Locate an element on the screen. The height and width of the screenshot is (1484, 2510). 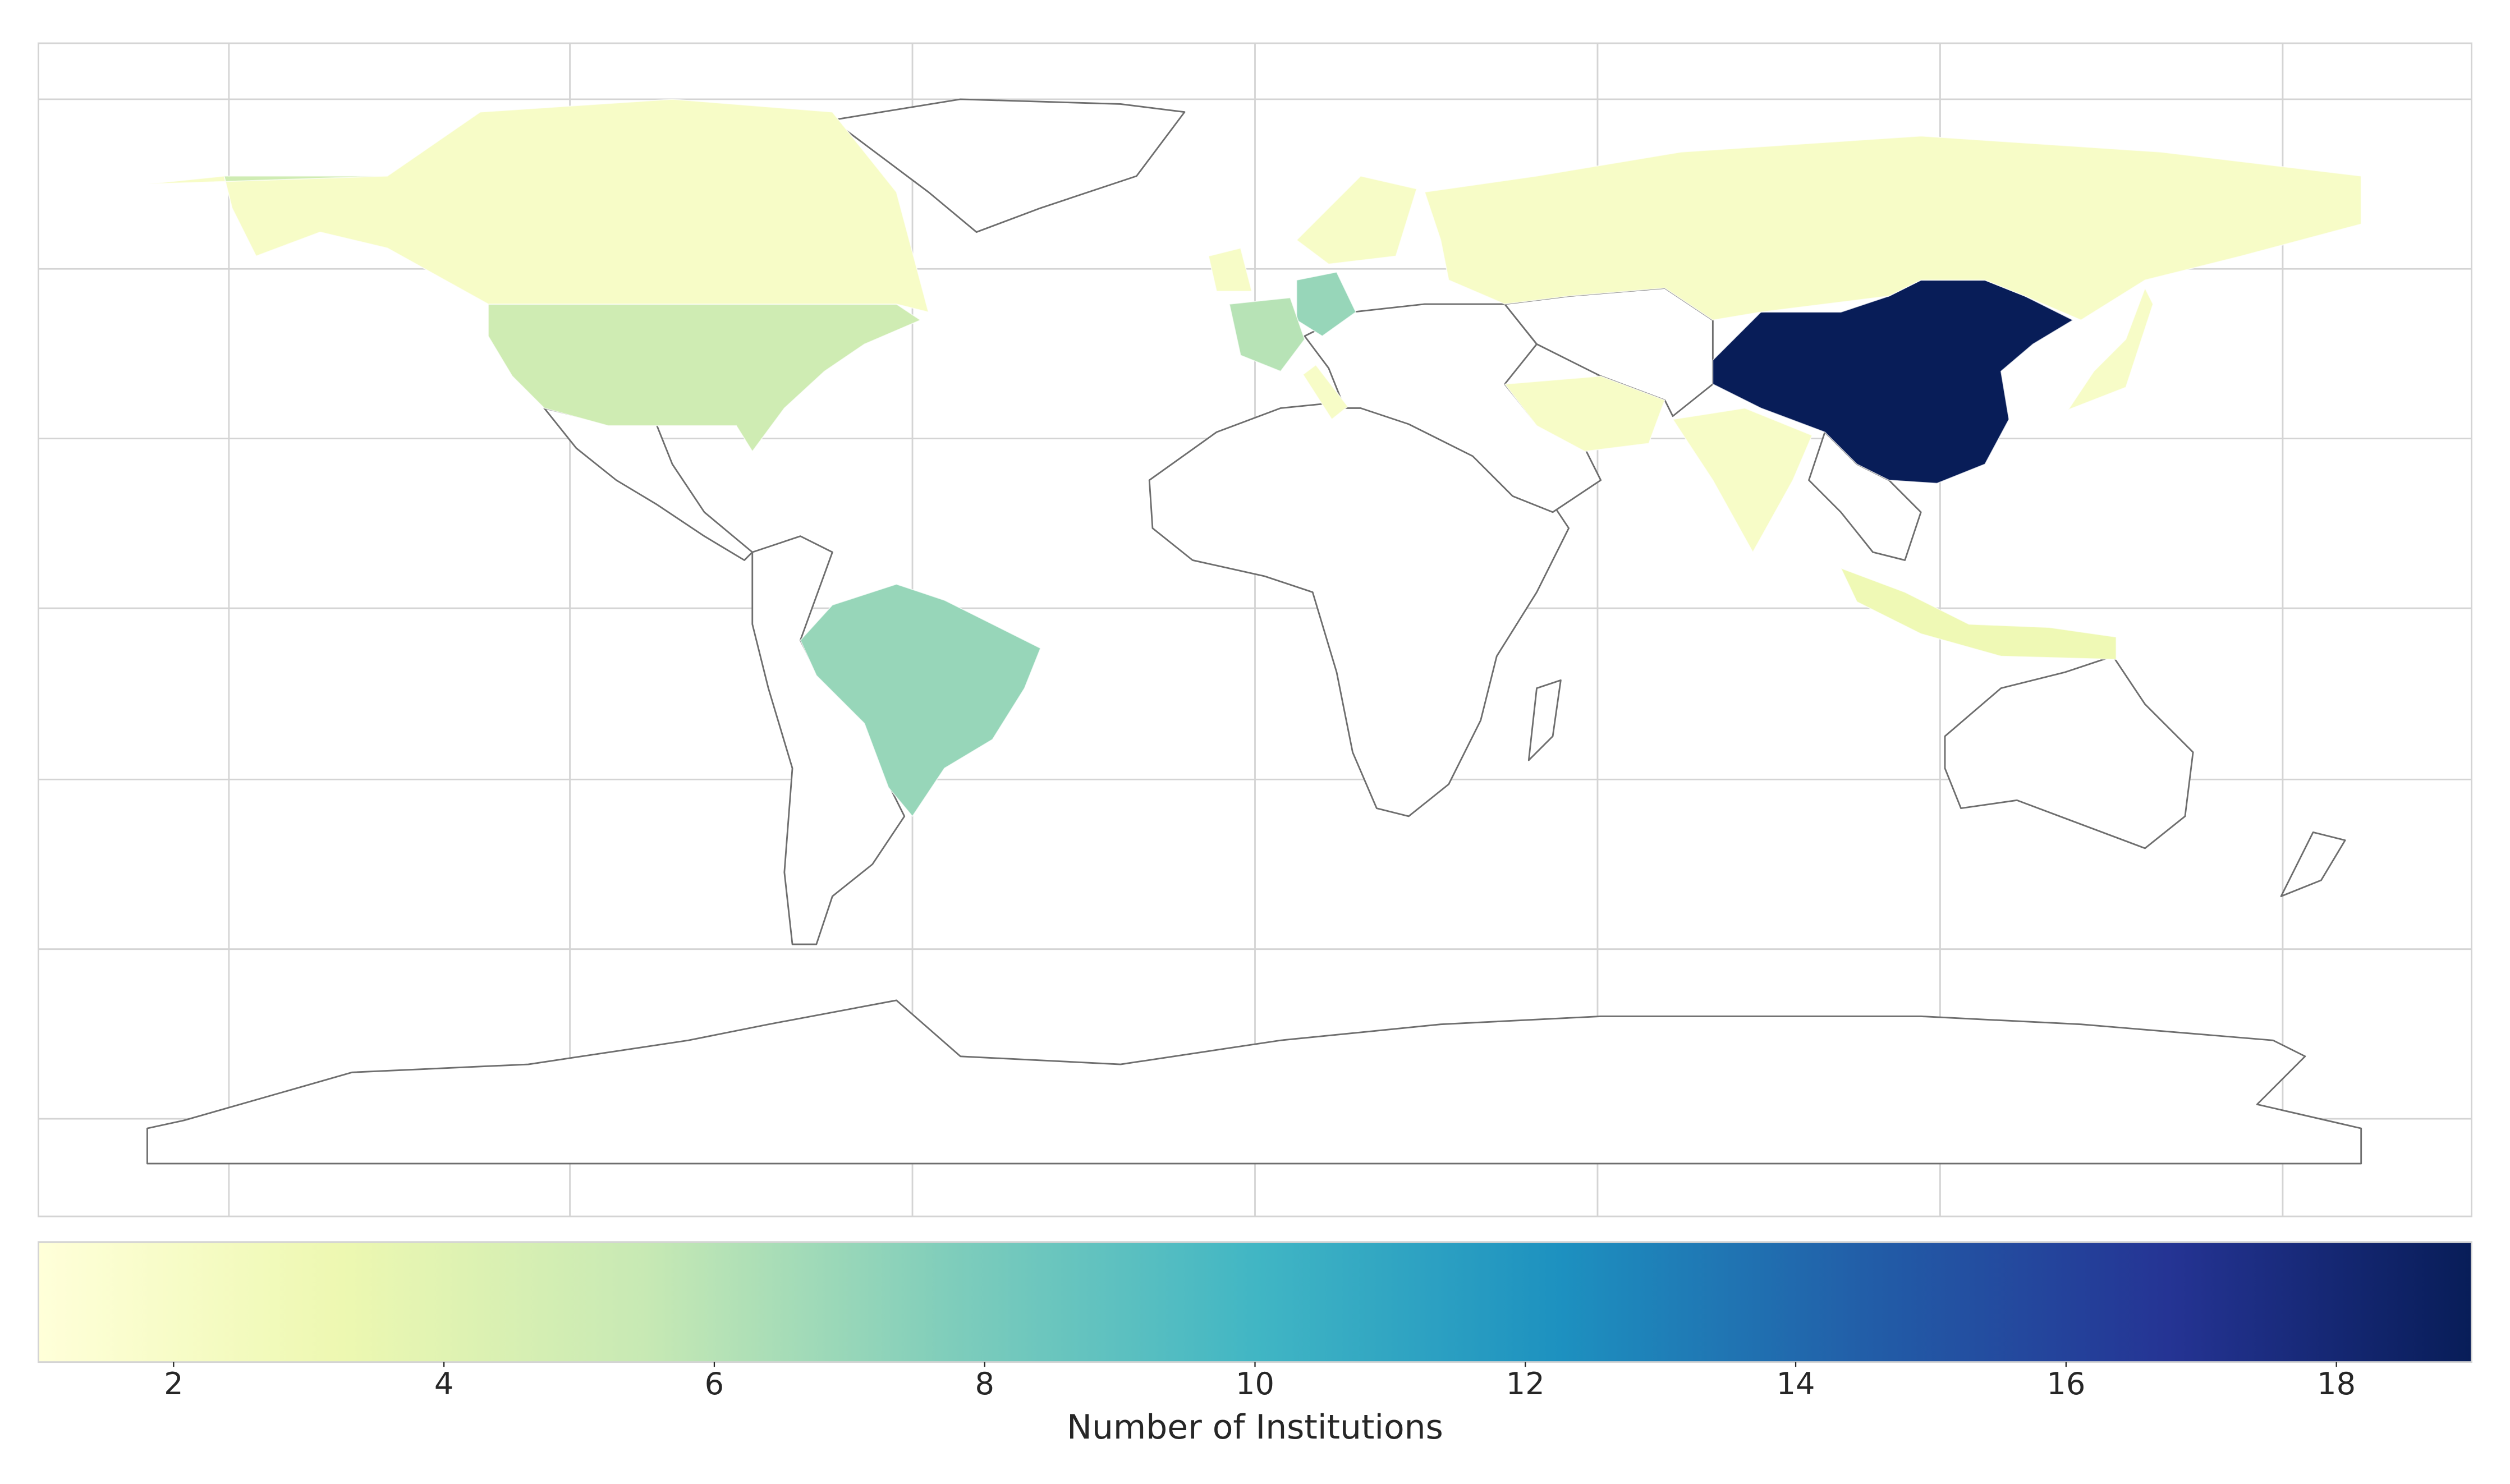
colorbar-tick-label: 16 is located at coordinates (2065, 1384).